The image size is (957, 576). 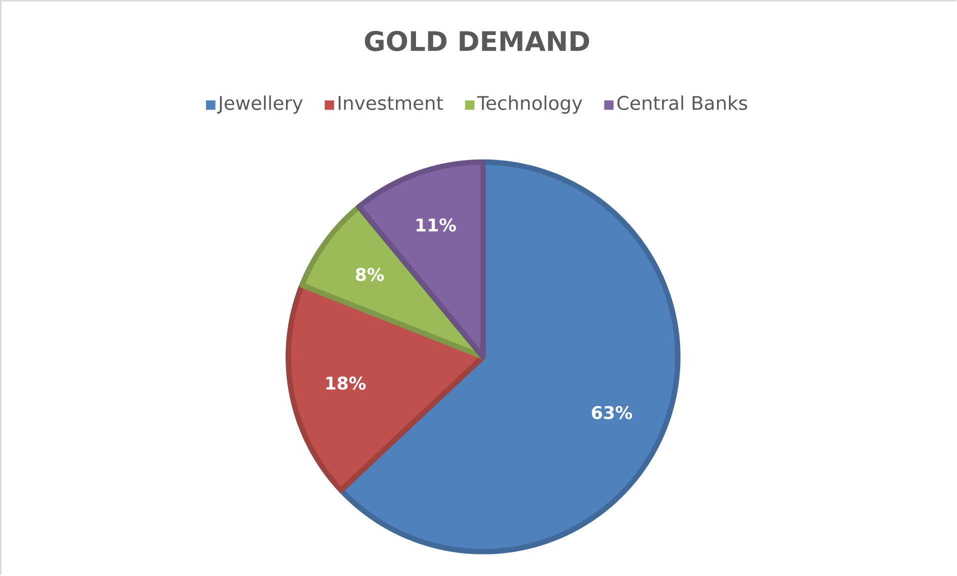 What do you see at coordinates (370, 275) in the screenshot?
I see `data-label: 8%` at bounding box center [370, 275].